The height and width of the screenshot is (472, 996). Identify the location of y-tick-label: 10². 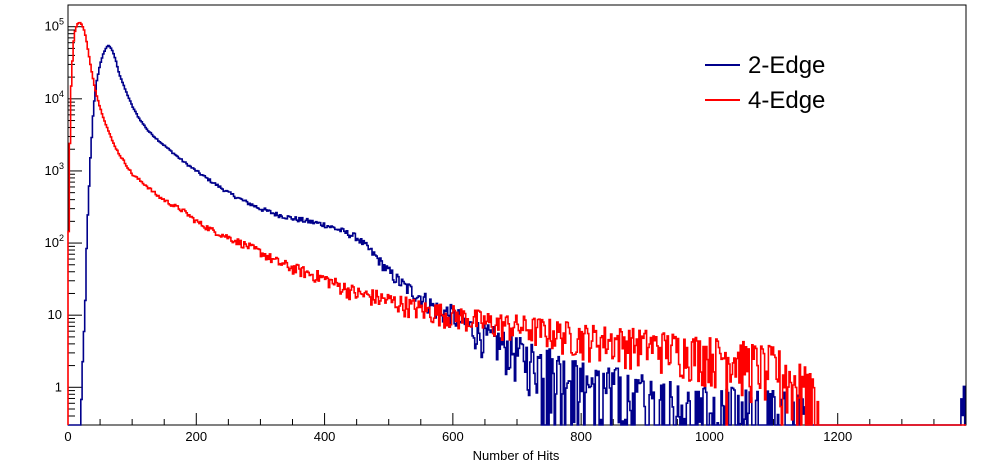
(54, 241).